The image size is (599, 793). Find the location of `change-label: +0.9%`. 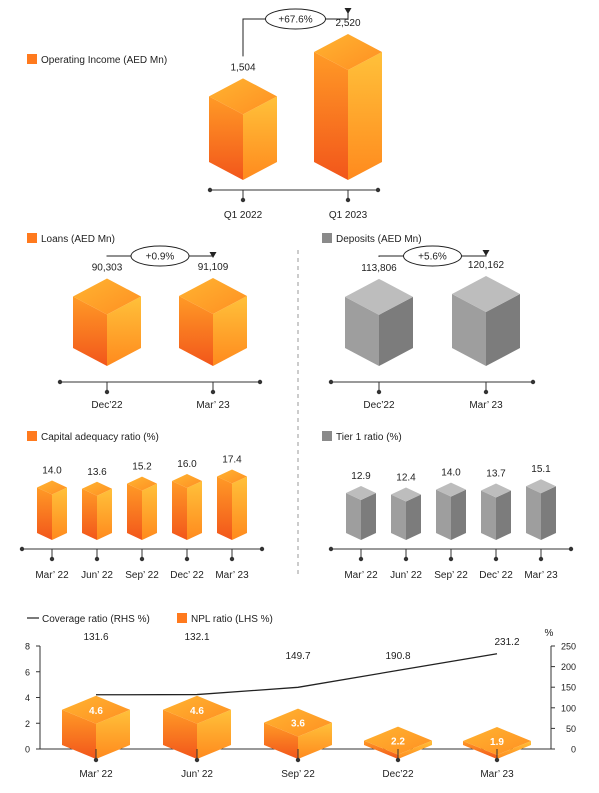

change-label: +0.9% is located at coordinates (160, 257).